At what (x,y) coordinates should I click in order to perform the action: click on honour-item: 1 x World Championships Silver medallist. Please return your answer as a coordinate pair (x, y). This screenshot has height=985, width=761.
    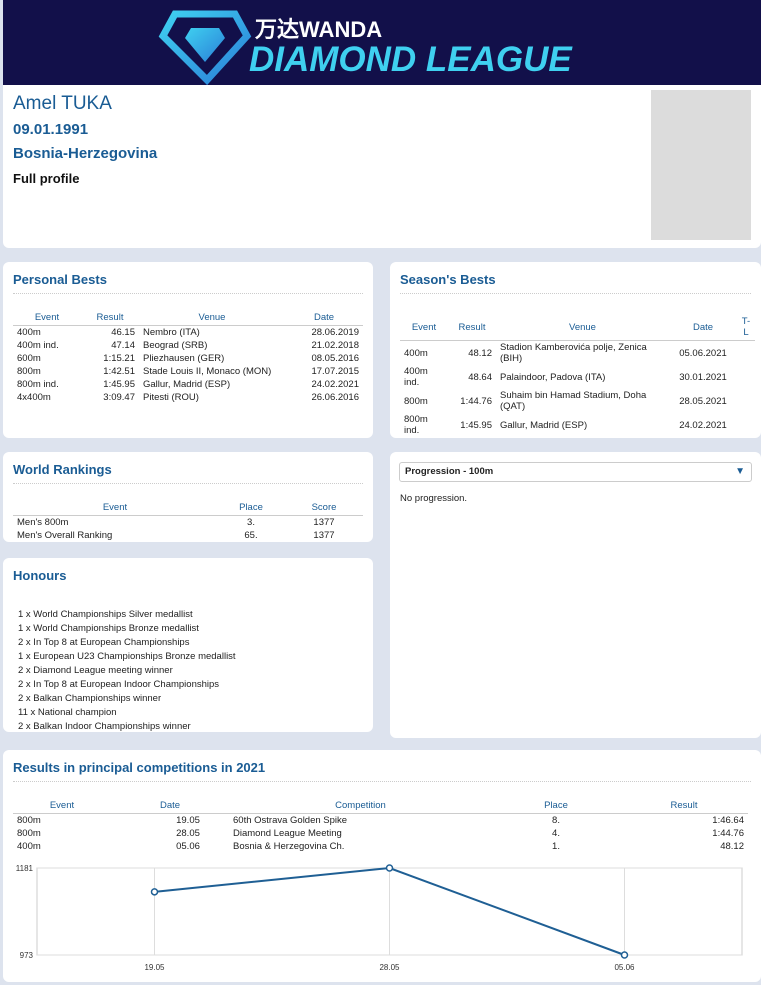
    Looking at the image, I should click on (105, 614).